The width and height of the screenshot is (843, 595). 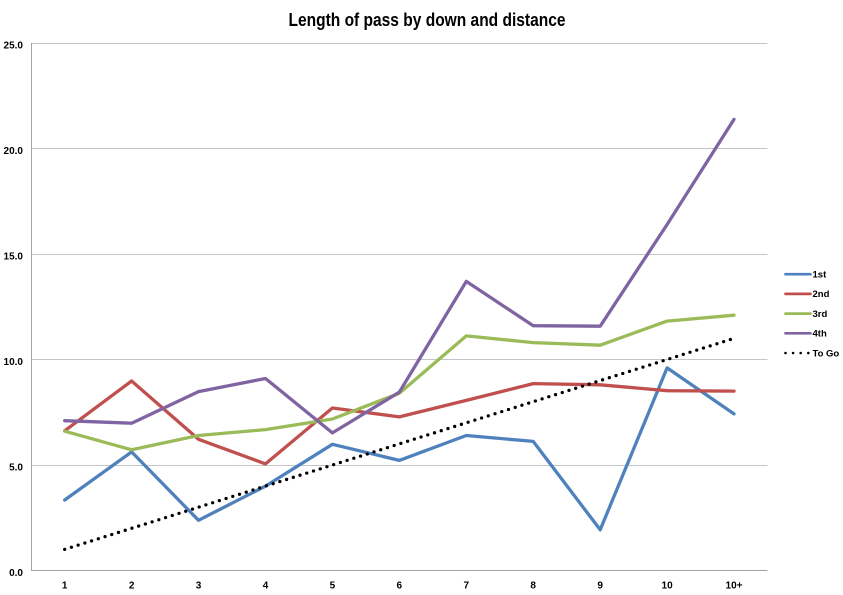 I want to click on svg-text: 20.0, so click(x=14, y=151).